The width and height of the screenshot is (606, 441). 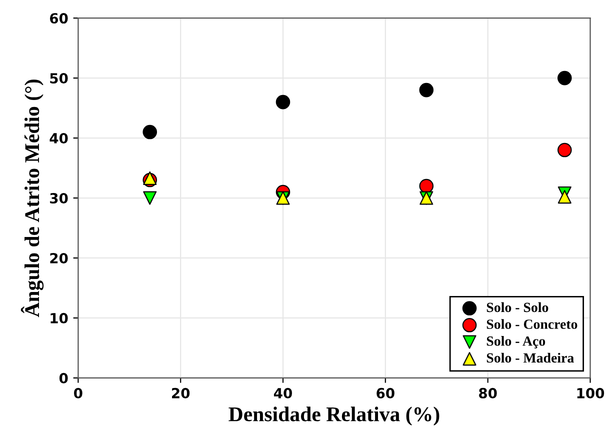 I want to click on x-tick-label: 0, so click(x=78, y=393).